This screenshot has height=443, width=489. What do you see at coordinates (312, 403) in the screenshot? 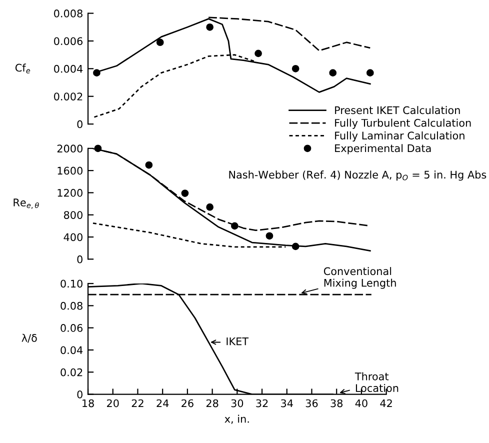
I see `x-tick-label: 36` at bounding box center [312, 403].